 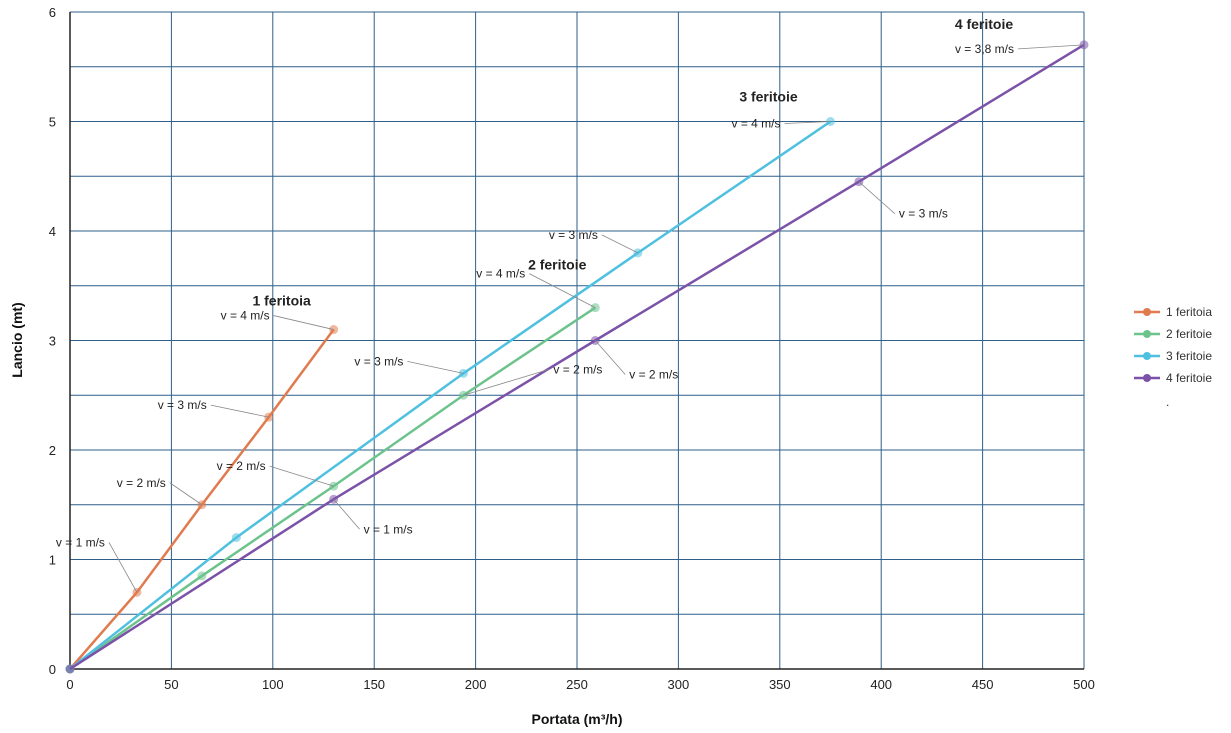 What do you see at coordinates (1189, 356) in the screenshot?
I see `legend-entry: 3 feritoie` at bounding box center [1189, 356].